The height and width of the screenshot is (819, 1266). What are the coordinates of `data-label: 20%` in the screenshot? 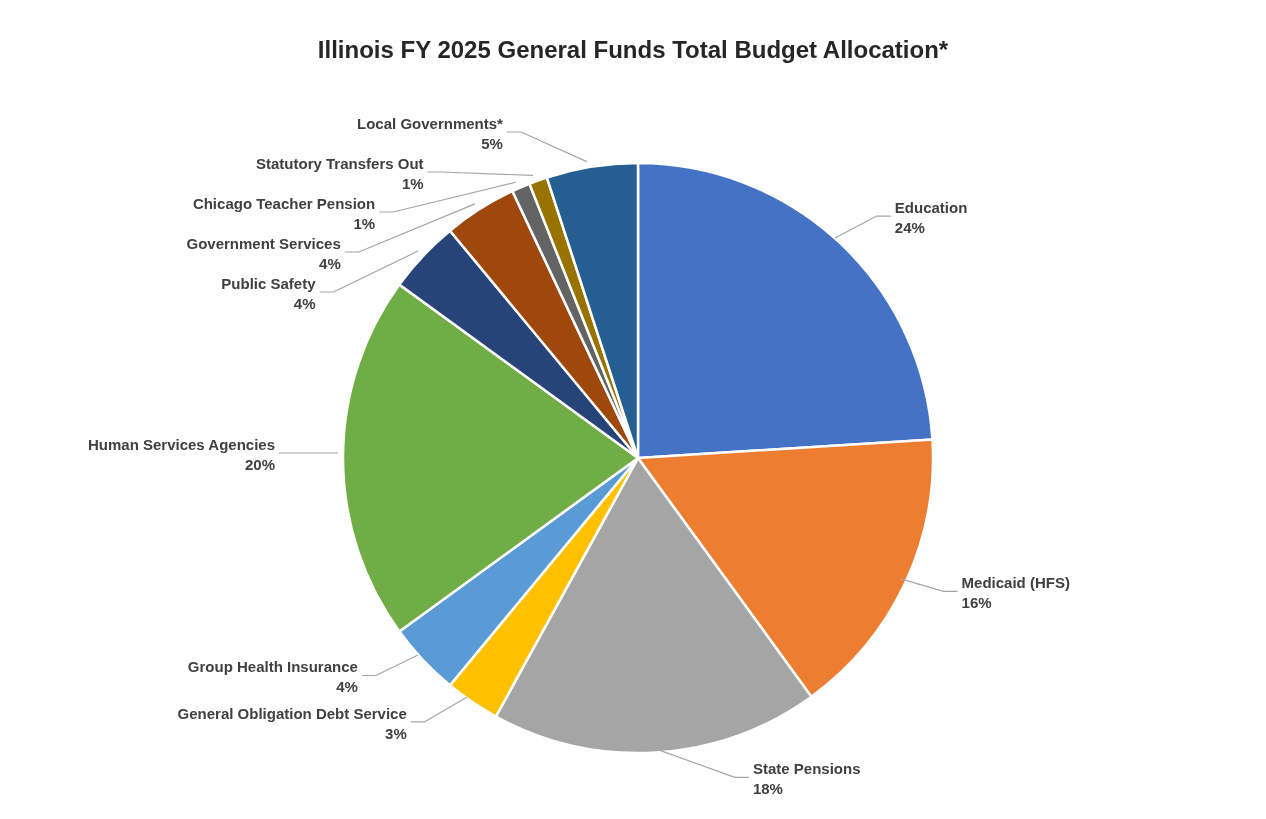 It's located at (259, 464).